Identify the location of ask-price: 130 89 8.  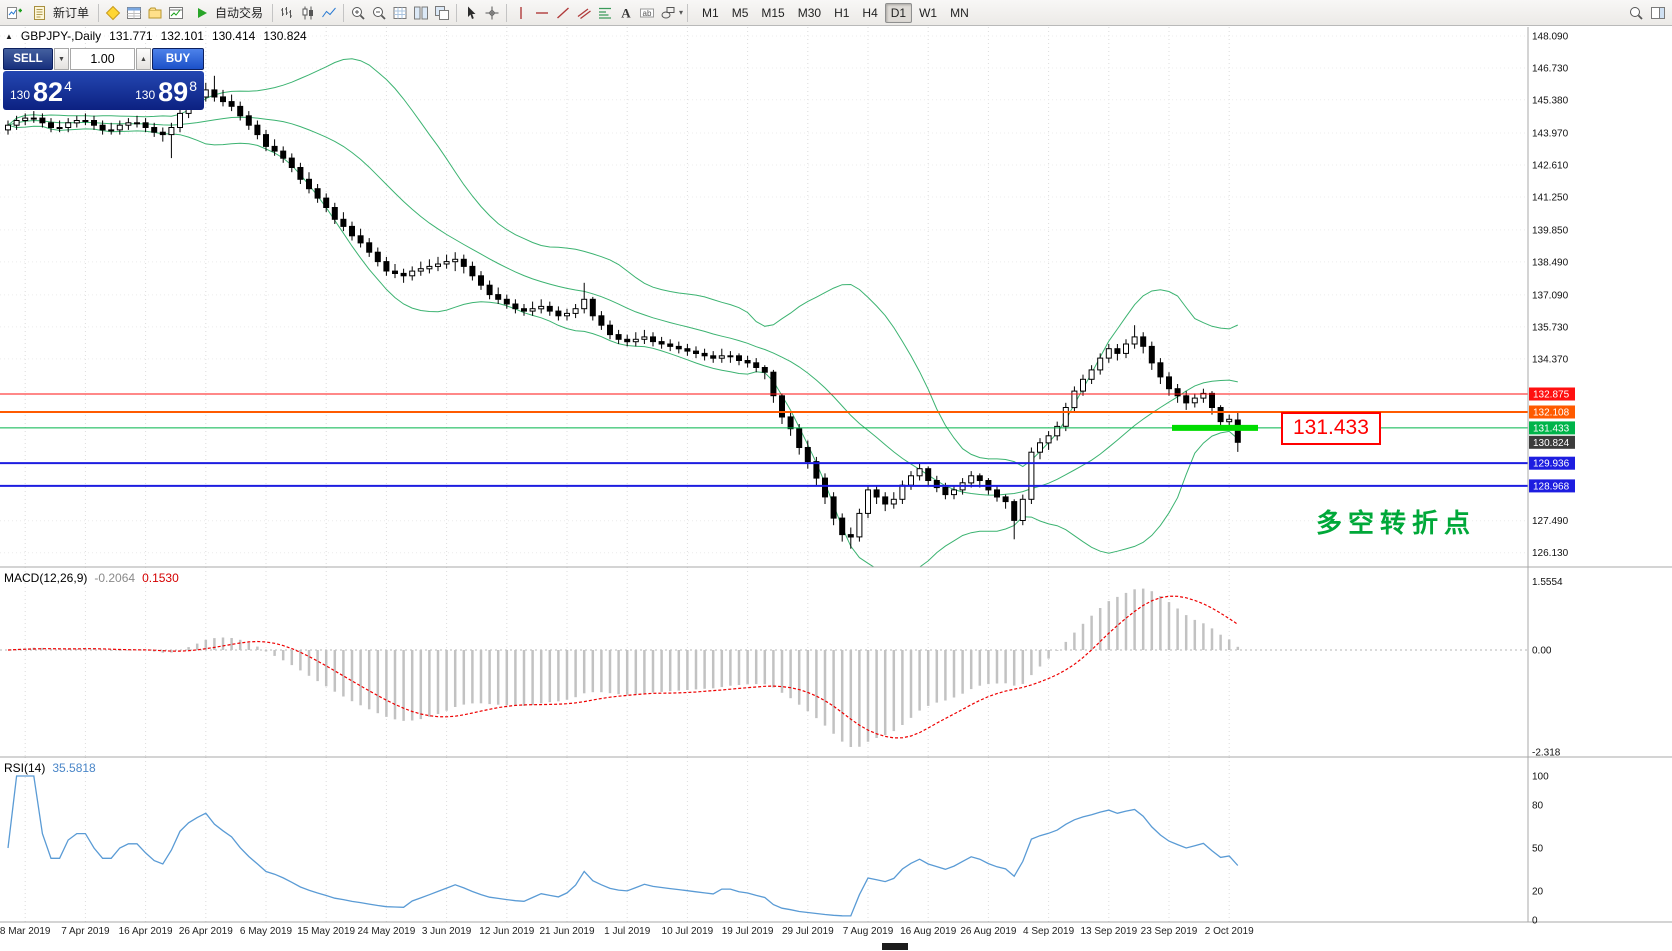
(166, 90).